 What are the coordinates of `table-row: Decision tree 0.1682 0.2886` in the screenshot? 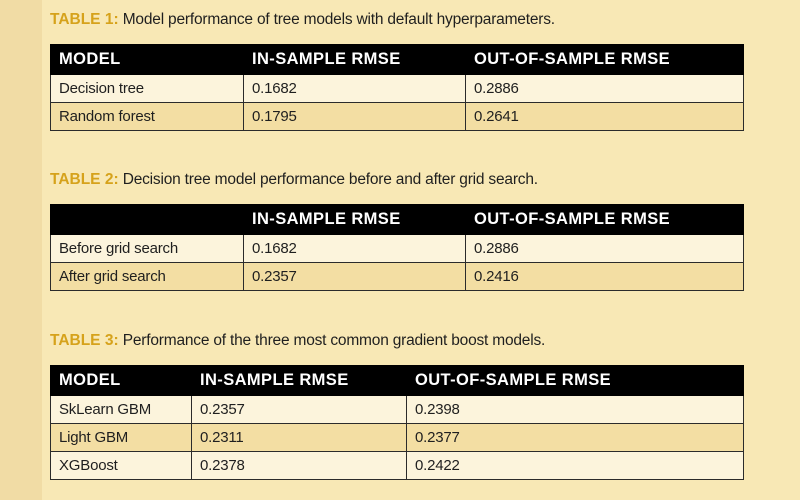 It's located at (397, 88).